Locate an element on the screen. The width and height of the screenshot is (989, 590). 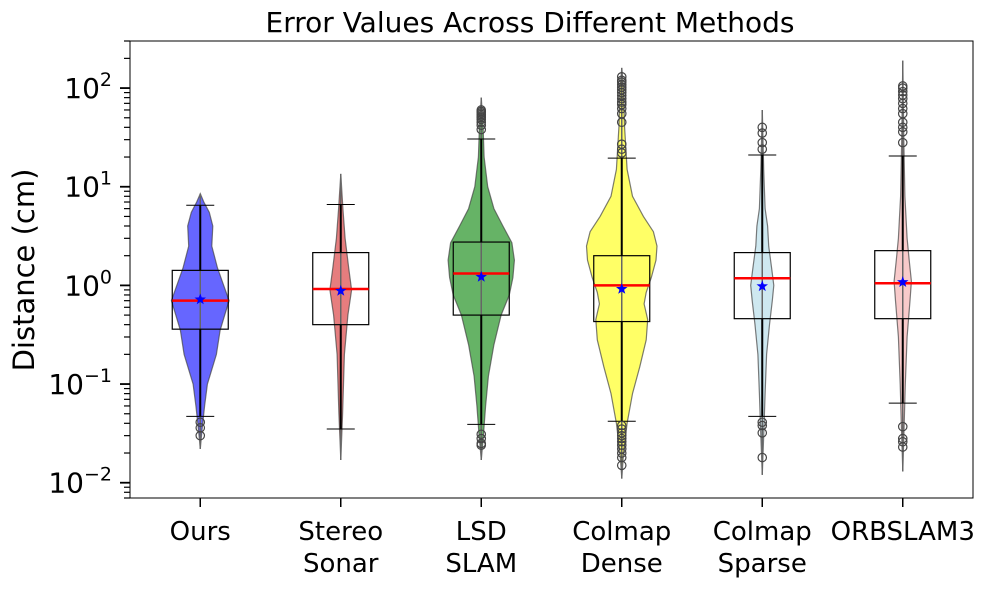
x-tick-label: LSD SLAM is located at coordinates (481, 548).